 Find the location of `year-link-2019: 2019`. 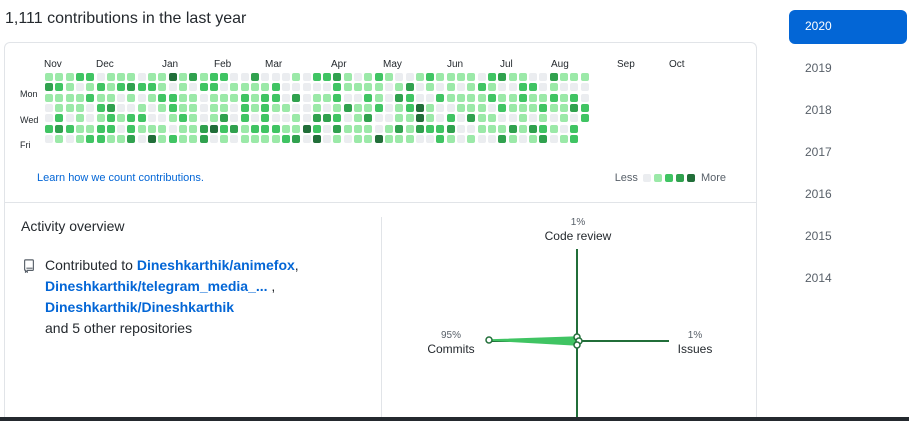

year-link-2019: 2019 is located at coordinates (818, 68).